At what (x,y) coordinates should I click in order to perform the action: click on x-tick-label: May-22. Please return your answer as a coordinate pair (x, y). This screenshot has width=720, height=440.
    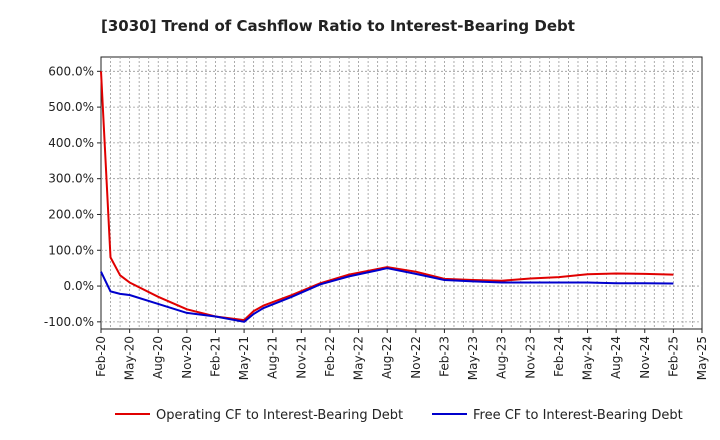
    Looking at the image, I should click on (359, 358).